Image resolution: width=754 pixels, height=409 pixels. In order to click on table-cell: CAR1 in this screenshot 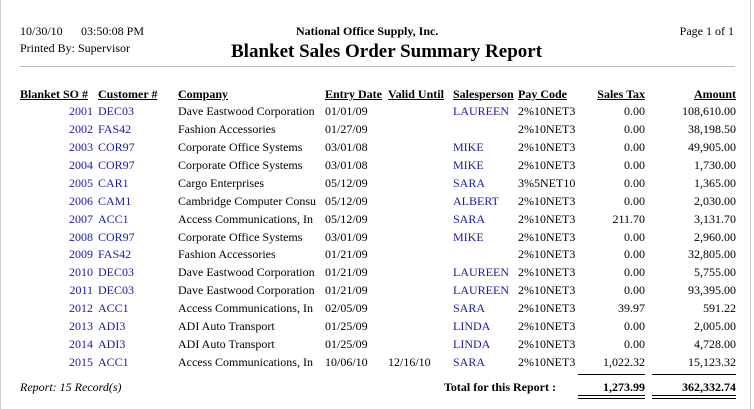, I will do `click(113, 182)`.